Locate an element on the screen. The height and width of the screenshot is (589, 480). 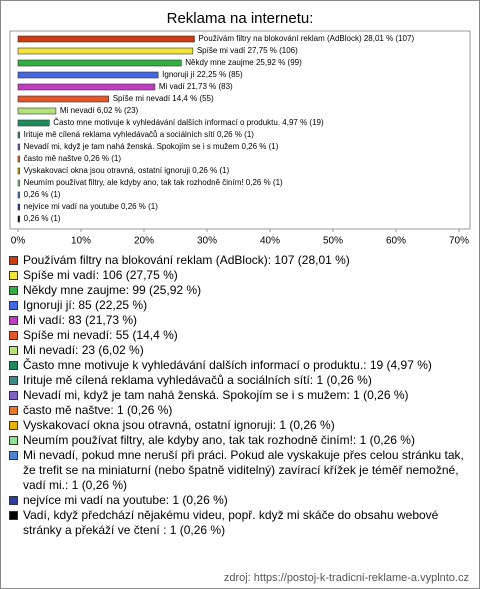
x-tick-label: 10% is located at coordinates (81, 241).